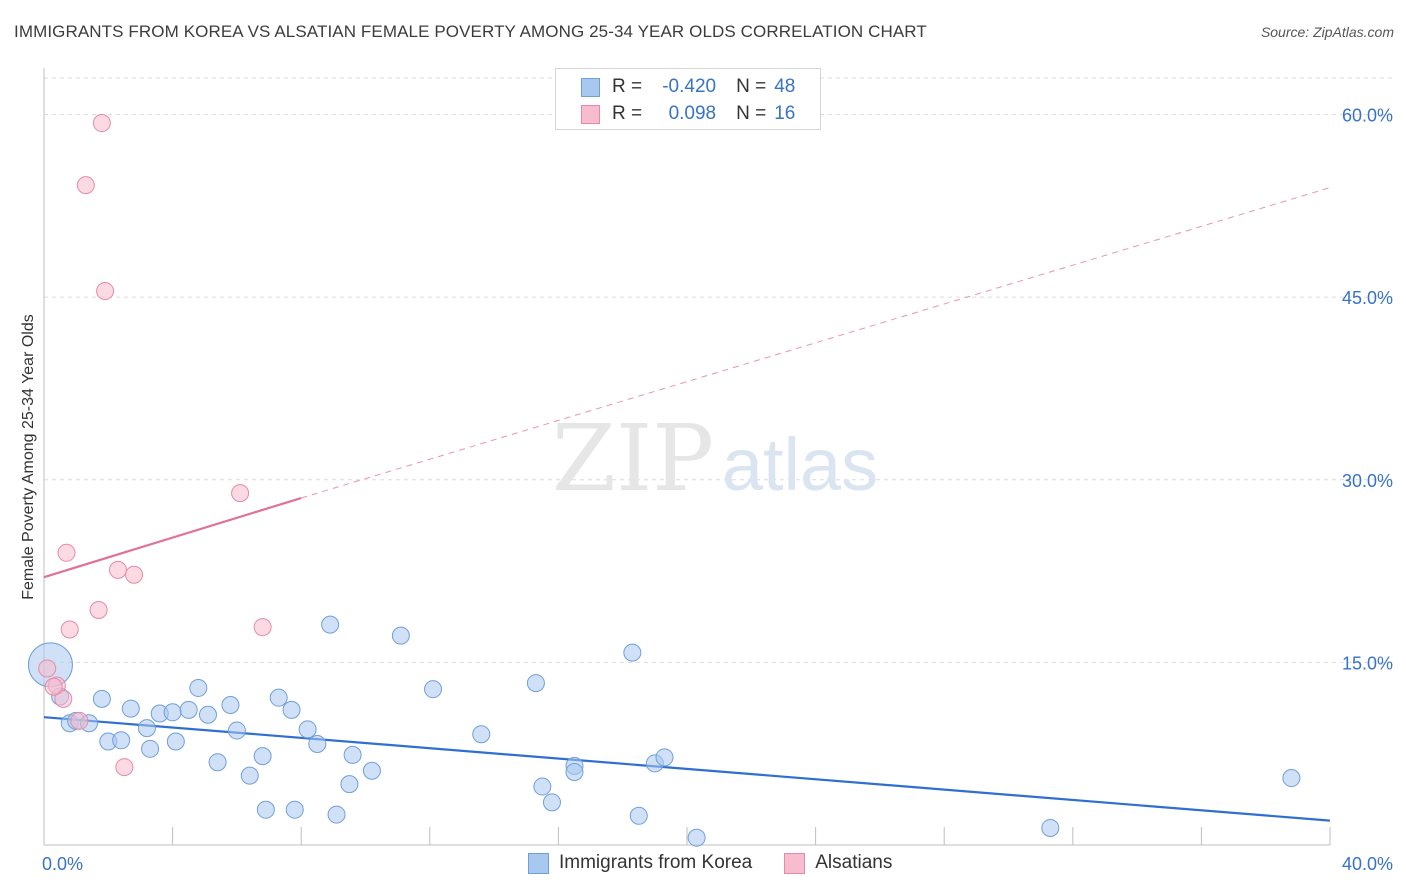 The width and height of the screenshot is (1406, 892). What do you see at coordinates (854, 862) in the screenshot?
I see `series-label-alsatians: Alsatians` at bounding box center [854, 862].